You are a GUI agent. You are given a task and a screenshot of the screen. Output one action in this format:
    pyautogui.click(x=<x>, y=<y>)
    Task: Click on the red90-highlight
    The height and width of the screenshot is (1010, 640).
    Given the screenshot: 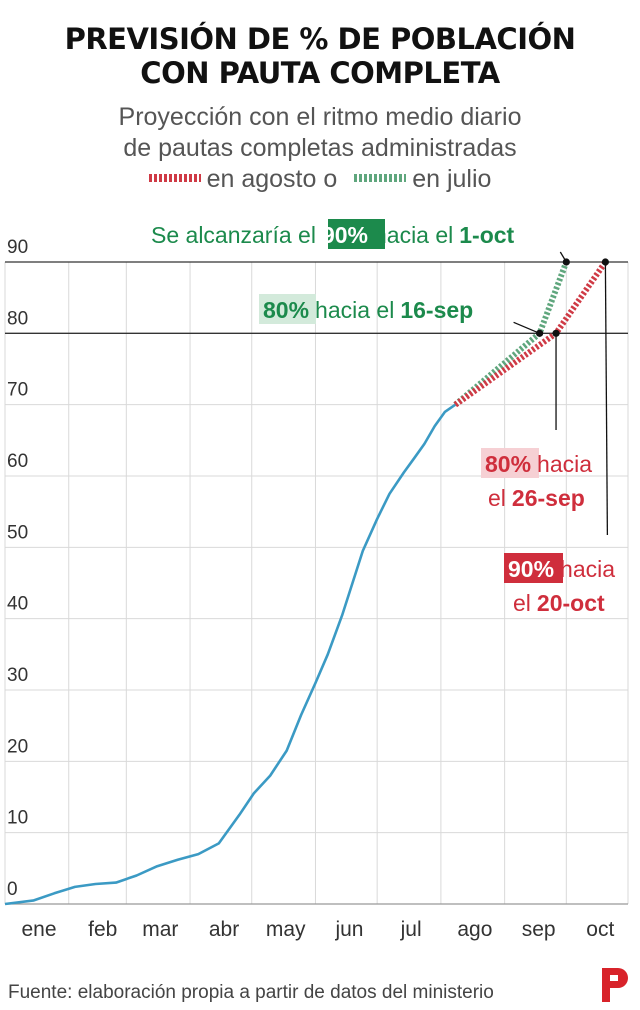 What is the action you would take?
    pyautogui.click(x=533, y=568)
    